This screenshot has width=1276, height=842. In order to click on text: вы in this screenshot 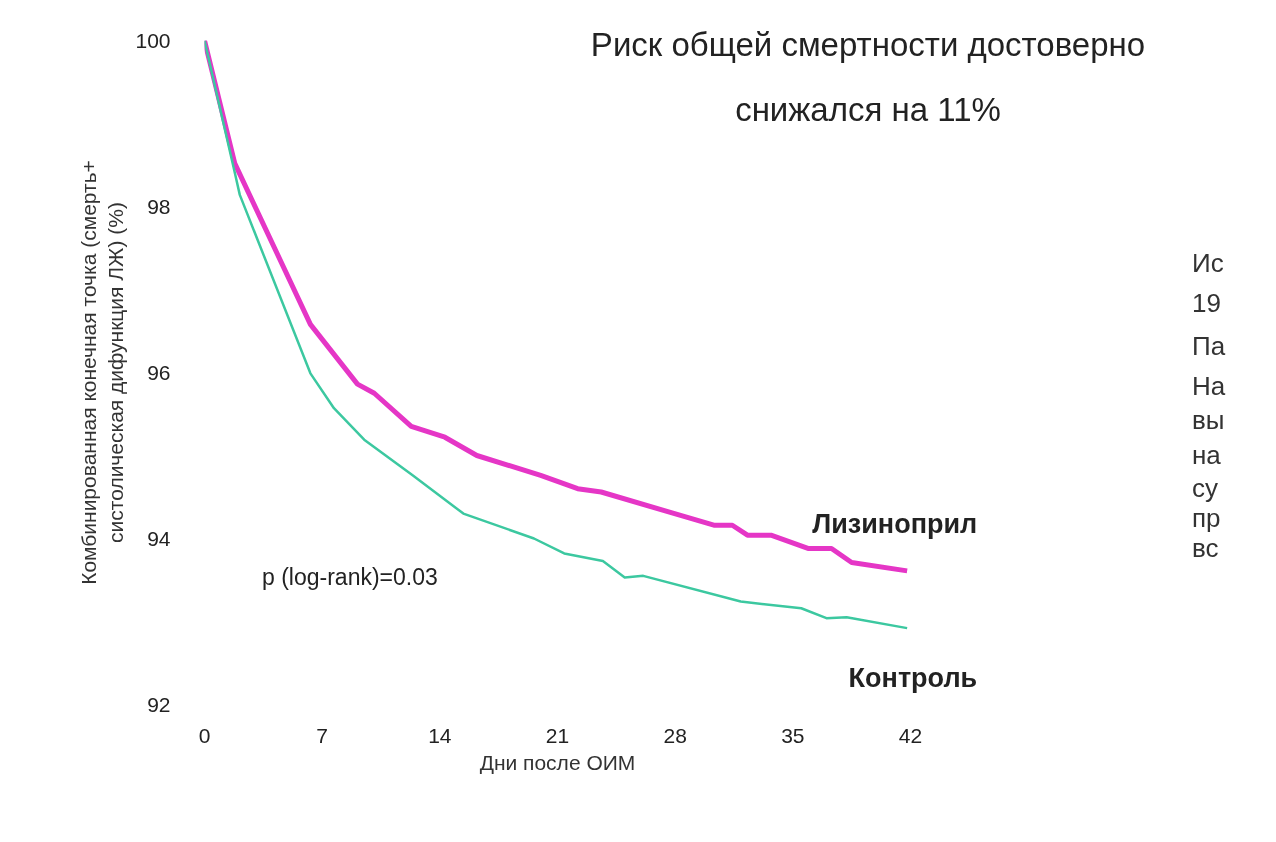, I will do `click(1208, 419)`.